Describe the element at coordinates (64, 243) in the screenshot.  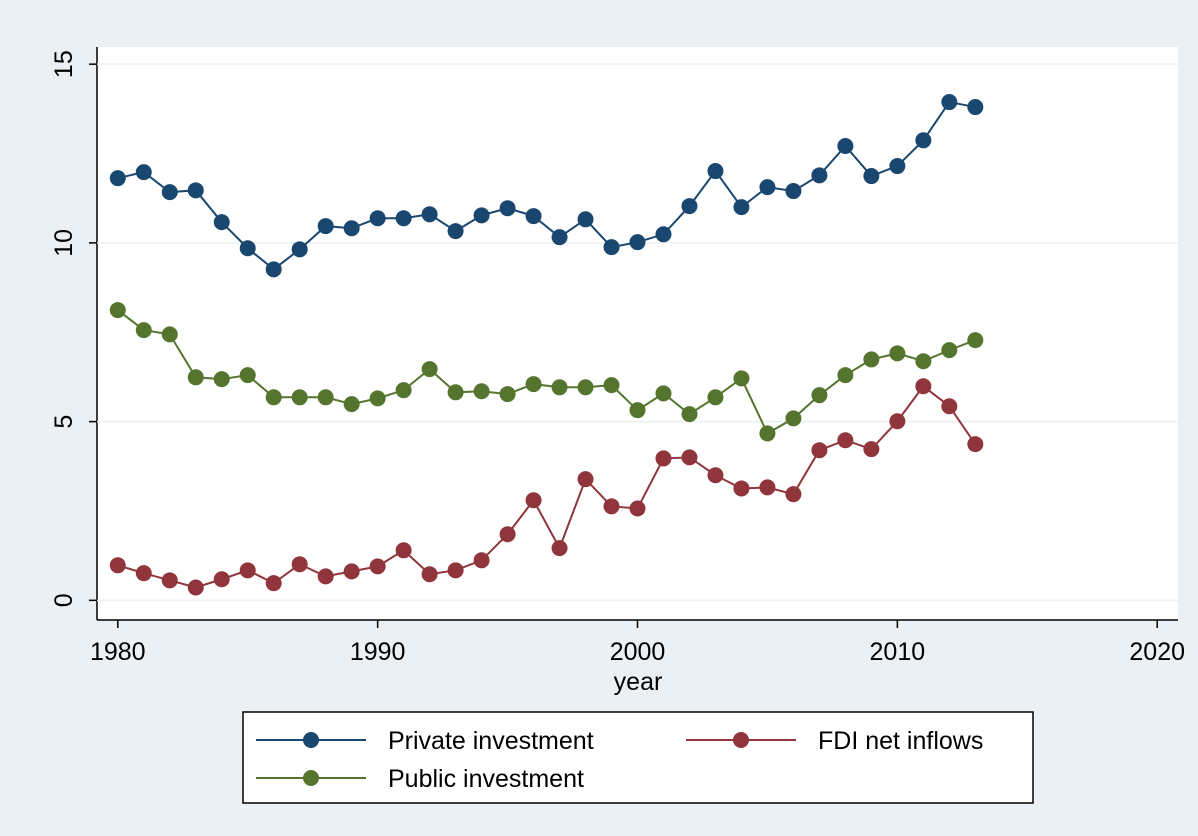
I see `y-tick-label: 10` at that location.